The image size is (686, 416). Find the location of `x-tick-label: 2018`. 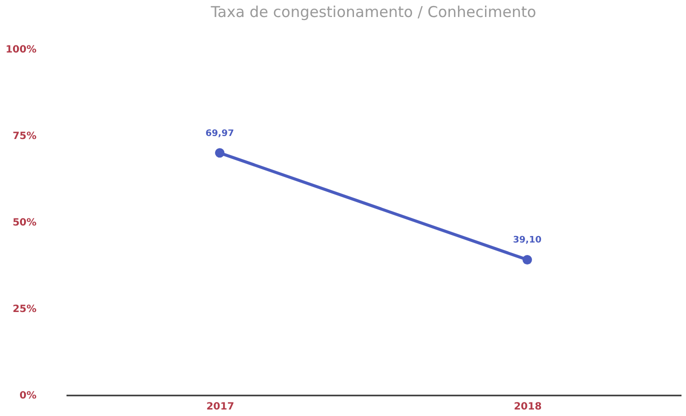

x-tick-label: 2018 is located at coordinates (528, 407).